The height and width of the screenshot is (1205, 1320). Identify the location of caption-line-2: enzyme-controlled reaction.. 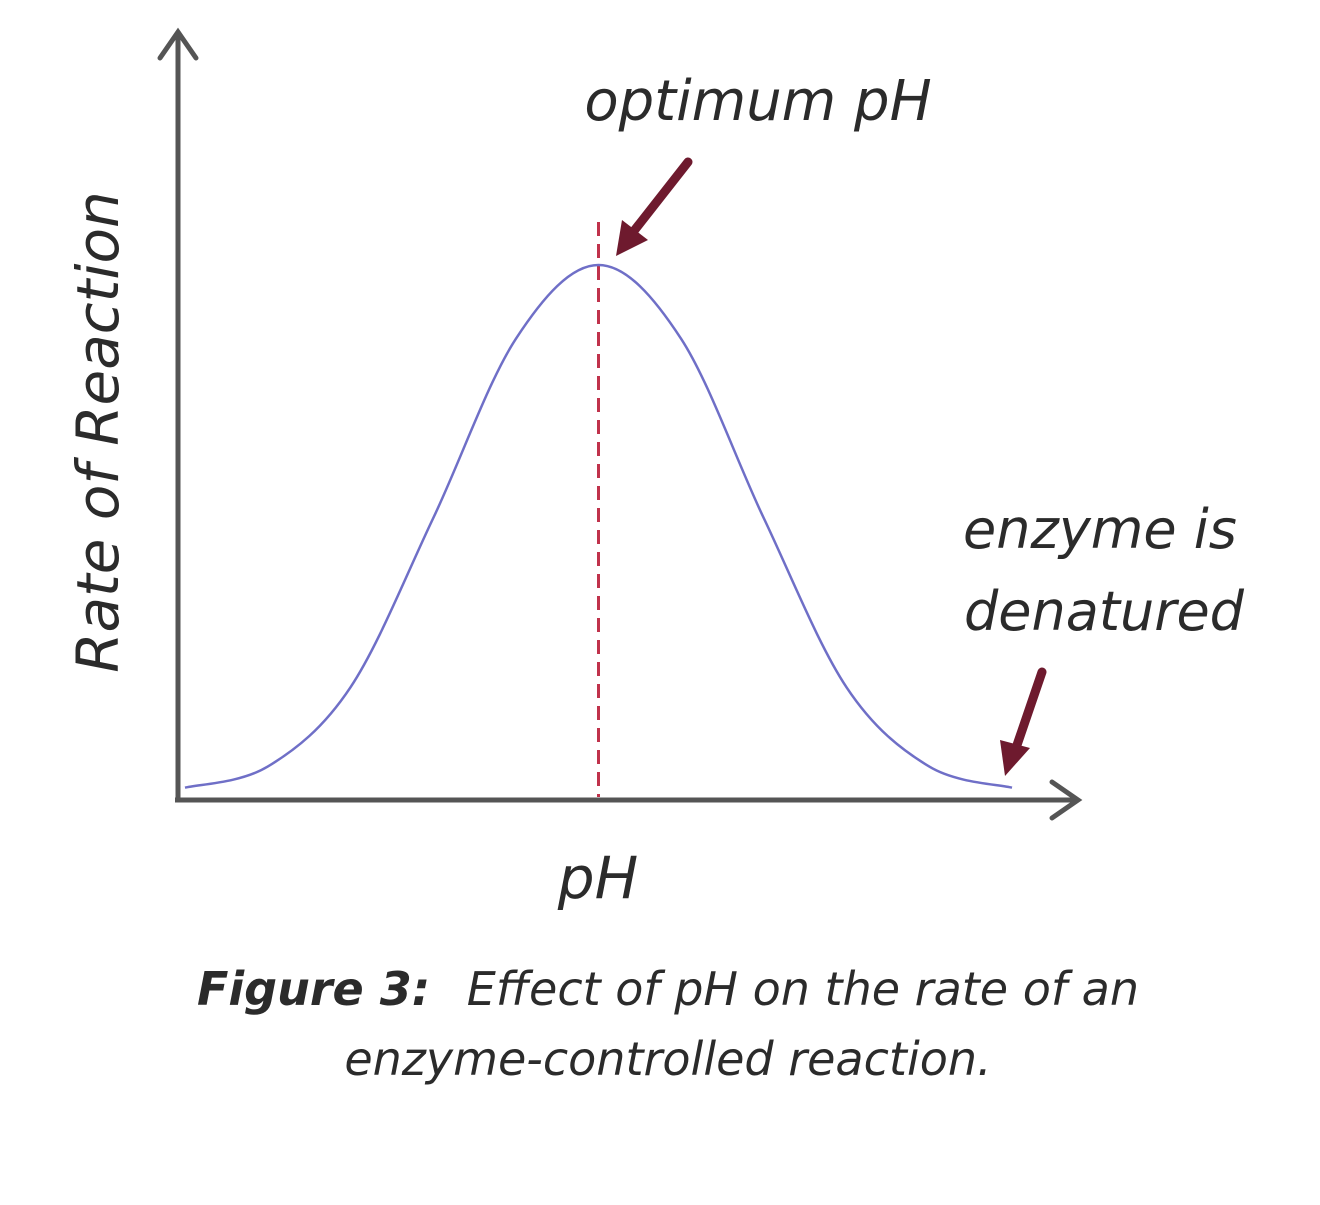
(667, 1059).